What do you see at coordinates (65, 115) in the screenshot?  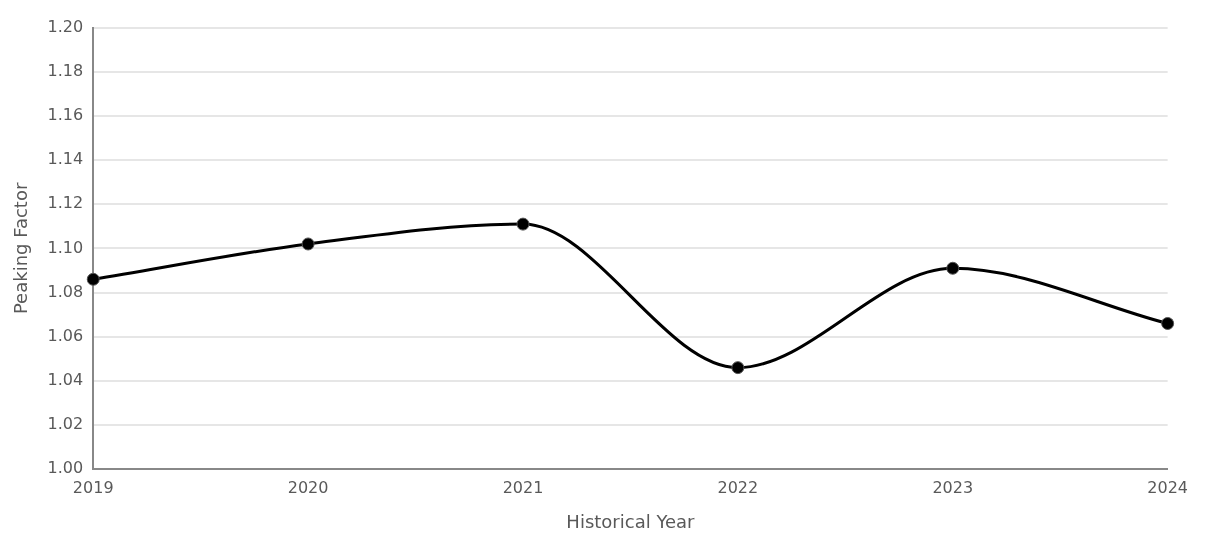 I see `y-tick-label: 1.16` at bounding box center [65, 115].